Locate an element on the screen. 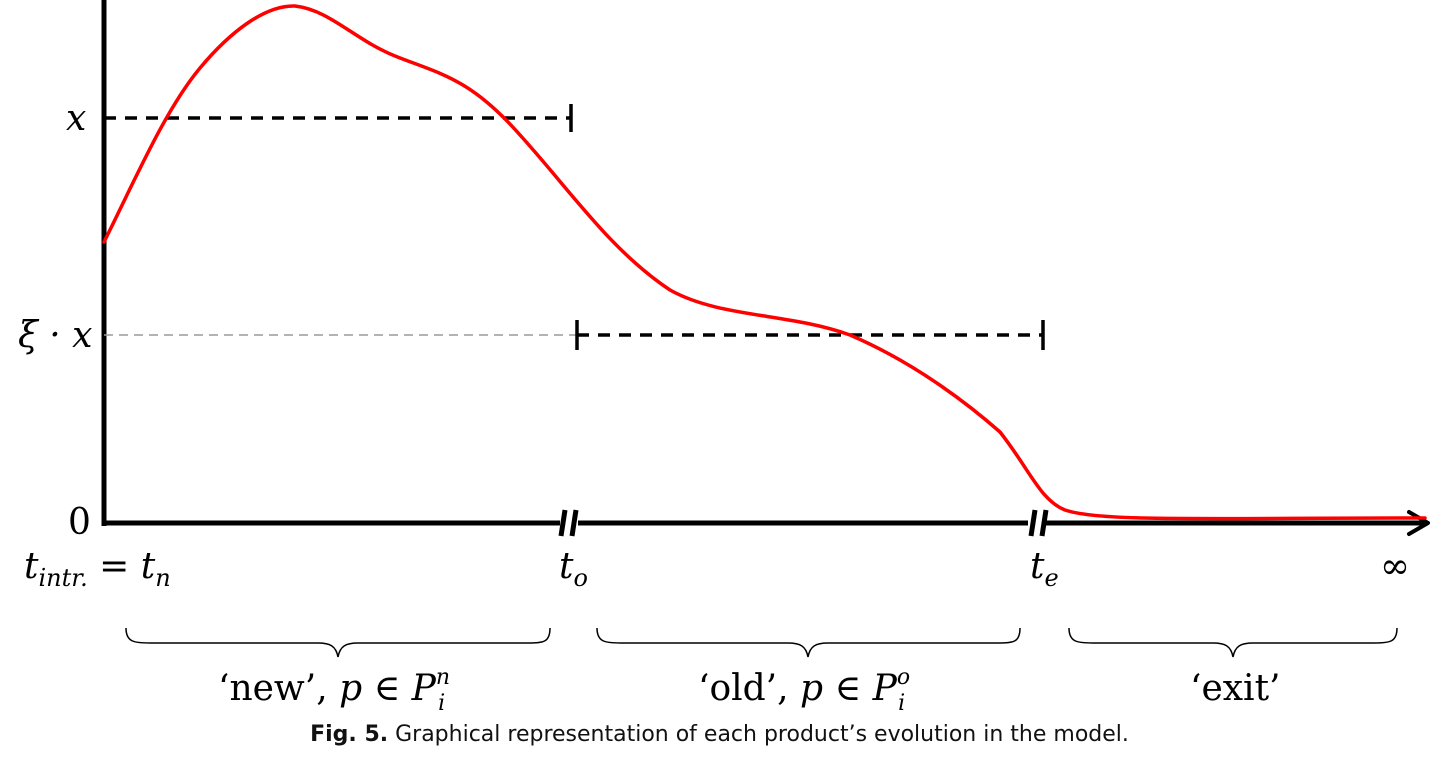  x-axis-arrowhead is located at coordinates (1418, 523).